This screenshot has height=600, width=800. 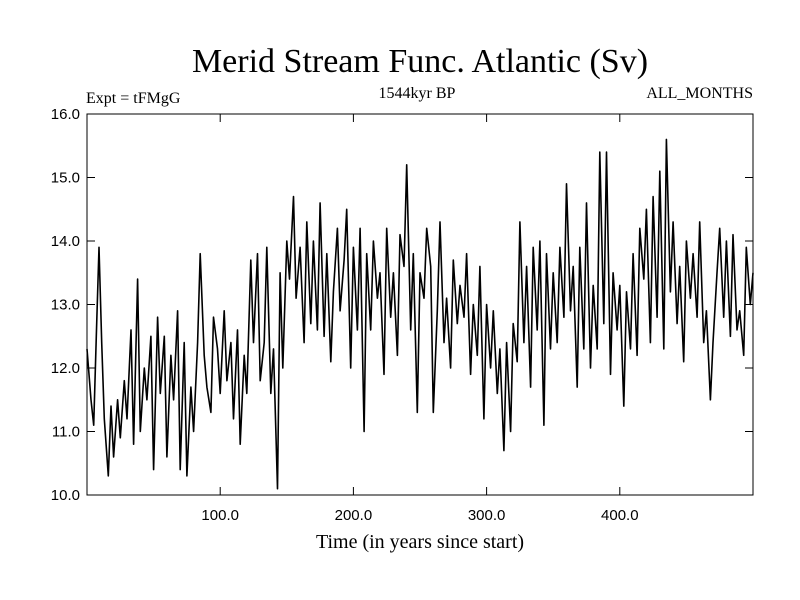 What do you see at coordinates (133, 98) in the screenshot?
I see `experiment-label: Expt = tFMgG` at bounding box center [133, 98].